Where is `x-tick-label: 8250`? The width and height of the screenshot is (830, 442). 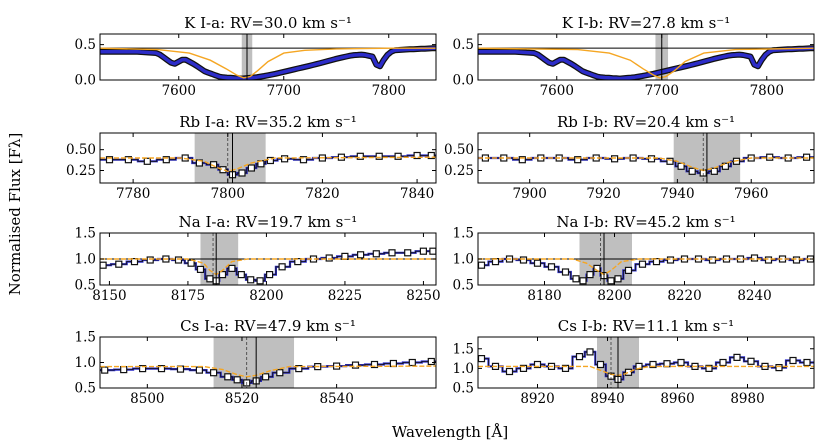
x-tick-label: 8250 is located at coordinates (423, 296).